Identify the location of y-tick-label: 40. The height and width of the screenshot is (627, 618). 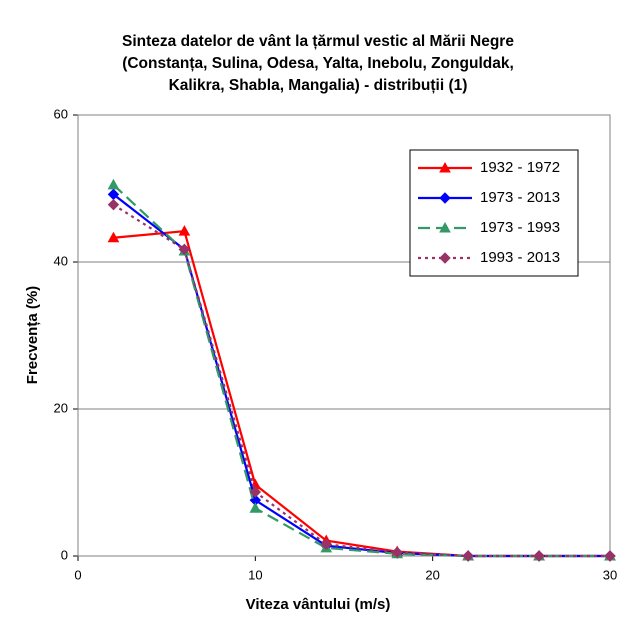
(61, 260).